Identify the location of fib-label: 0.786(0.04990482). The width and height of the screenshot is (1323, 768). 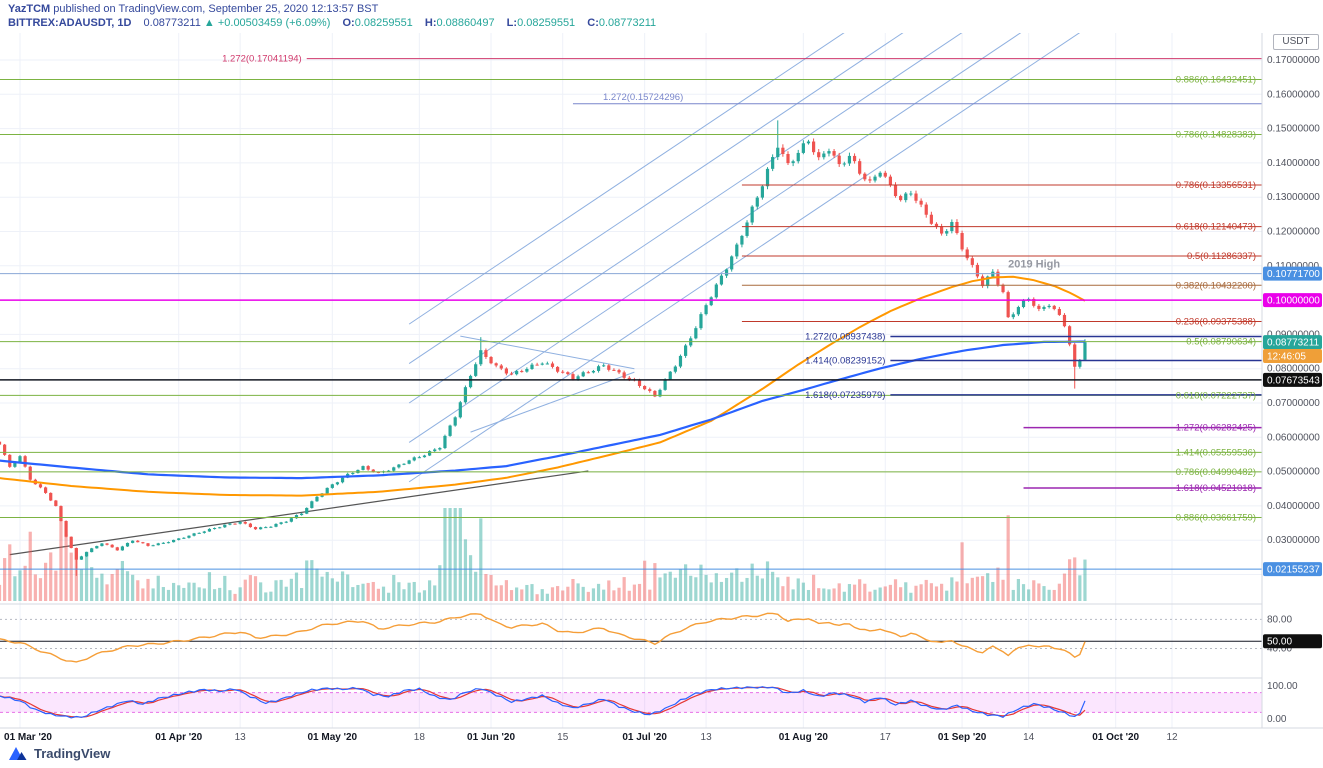
(1216, 472).